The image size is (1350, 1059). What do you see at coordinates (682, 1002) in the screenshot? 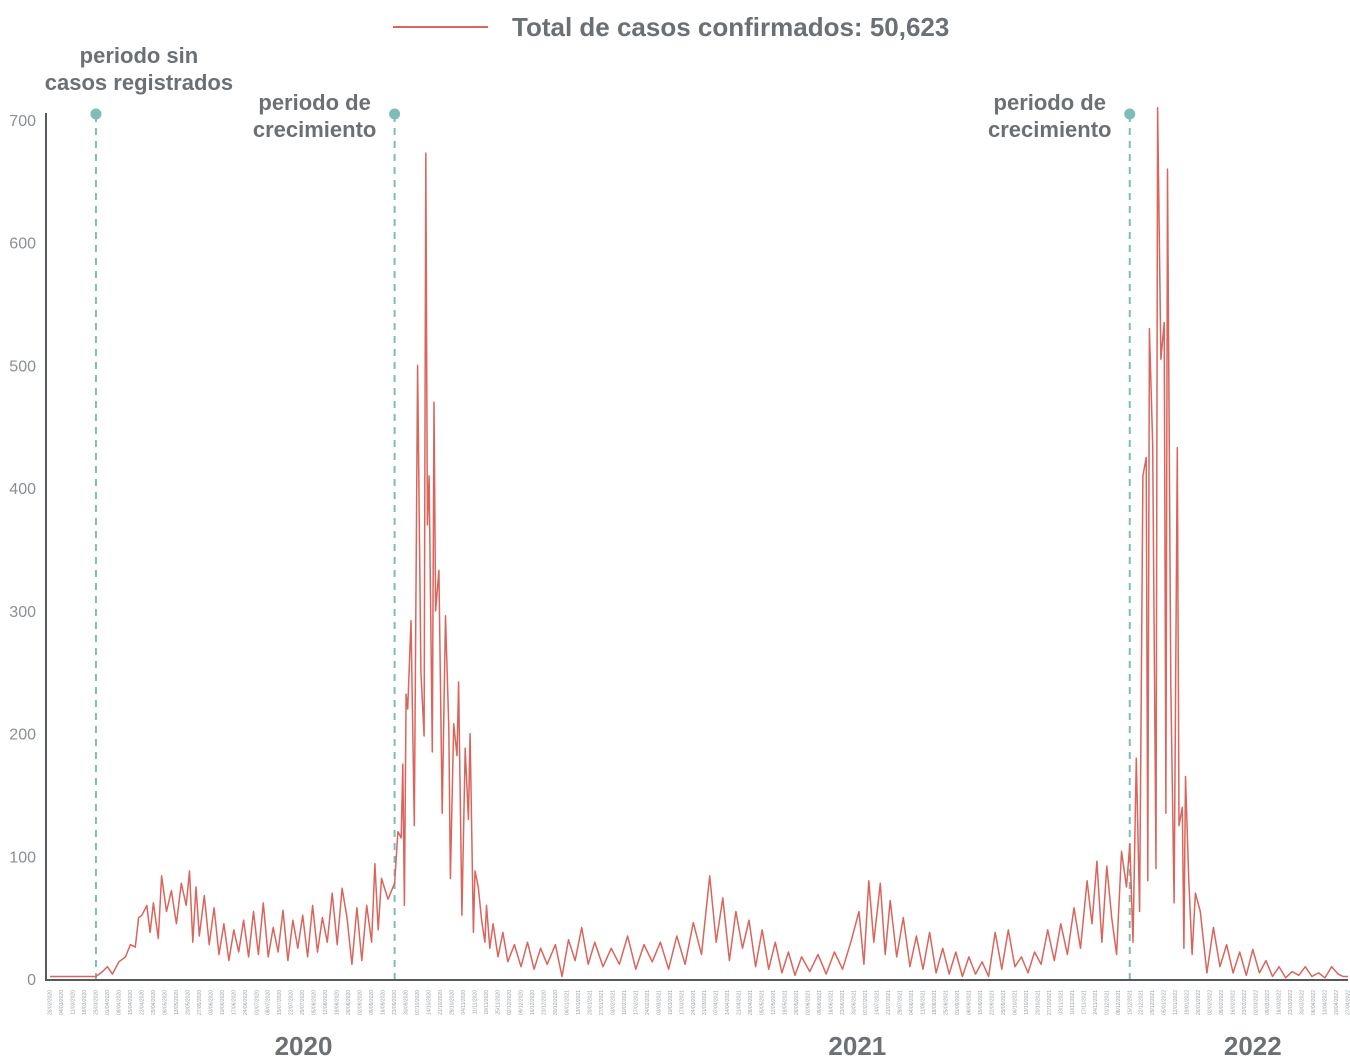
I see `x-tick-label: 17/03/2021` at bounding box center [682, 1002].